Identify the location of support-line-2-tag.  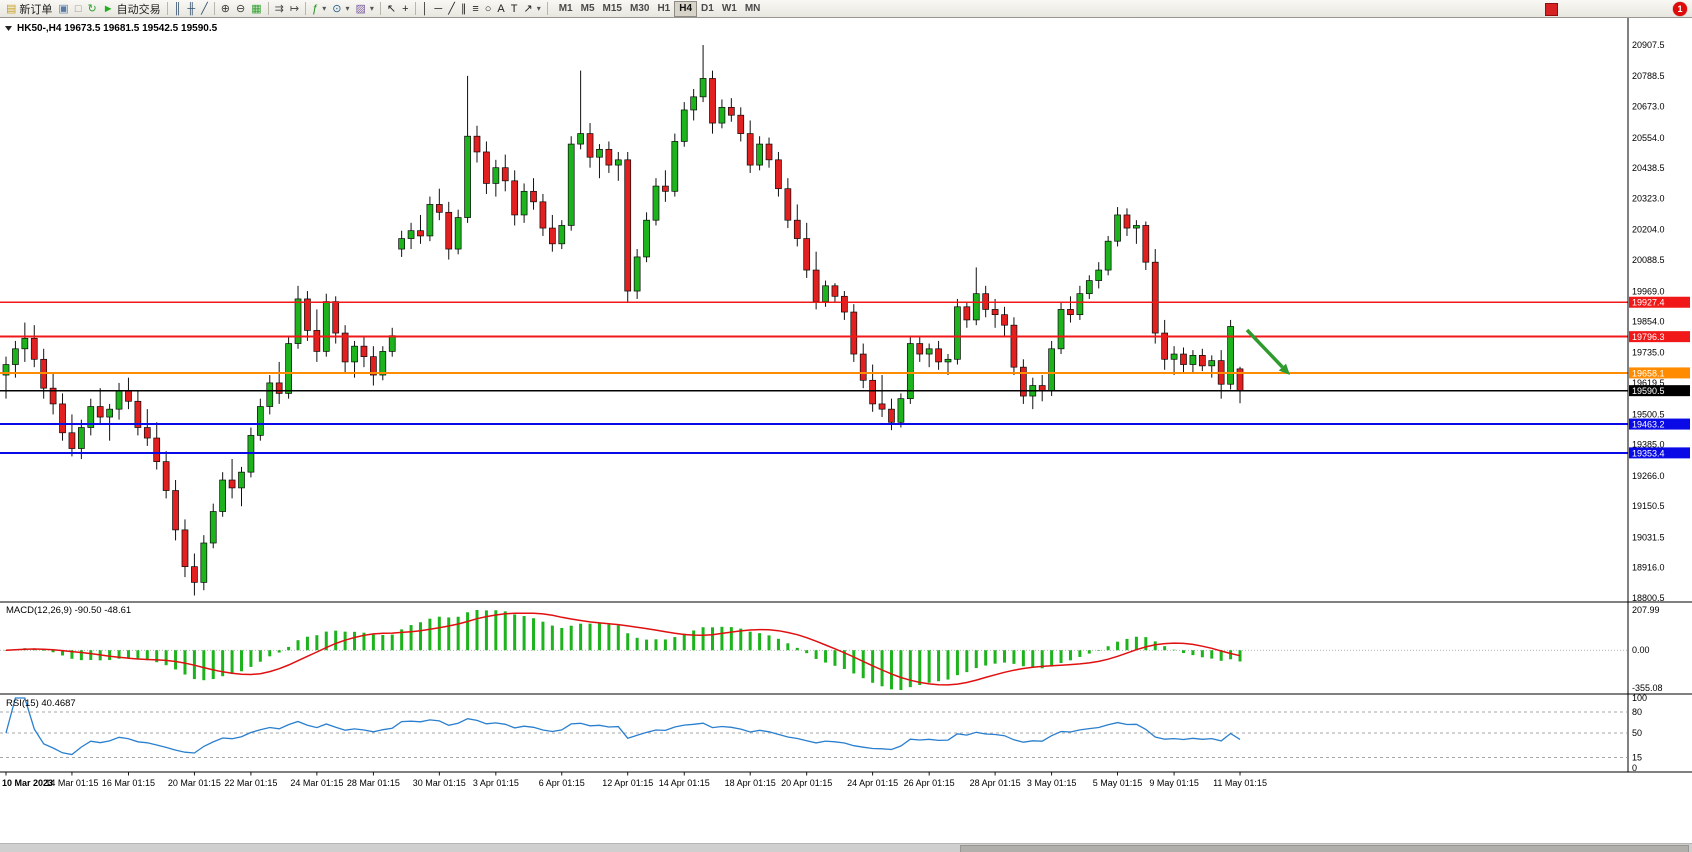
(1659, 453).